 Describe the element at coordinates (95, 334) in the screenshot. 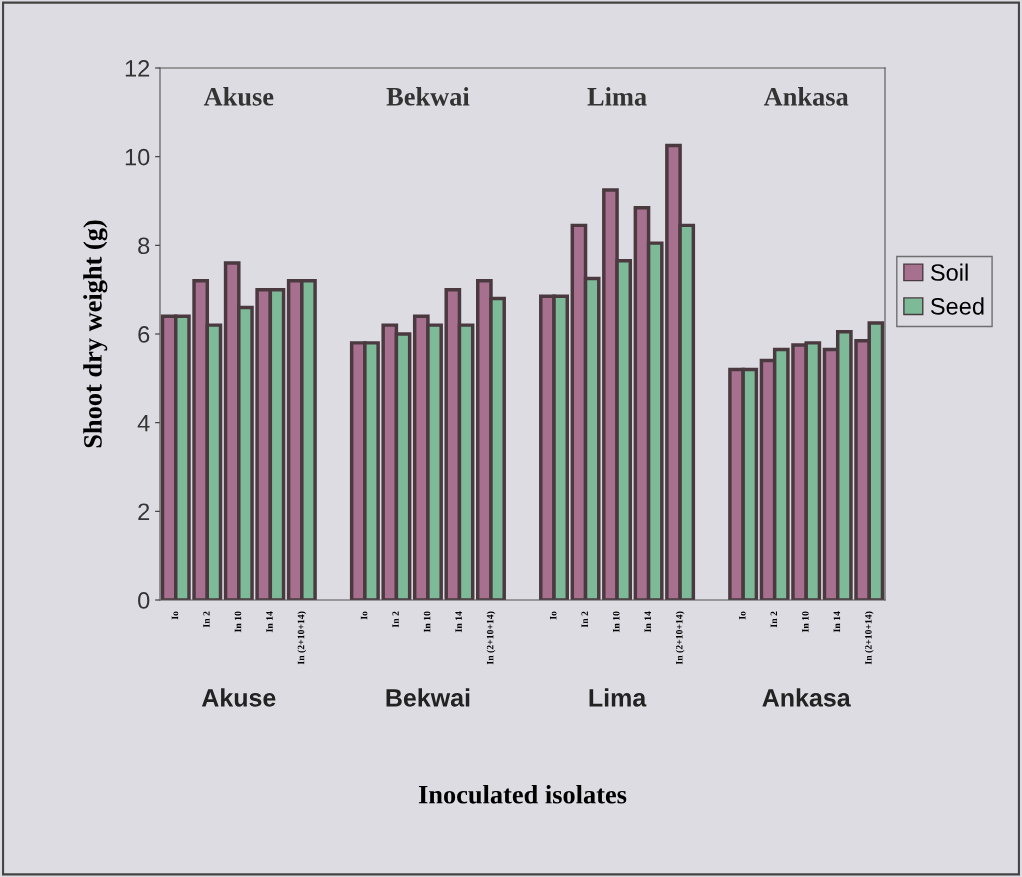

I see `y-axis-title: Shoot dry weight (g)` at that location.